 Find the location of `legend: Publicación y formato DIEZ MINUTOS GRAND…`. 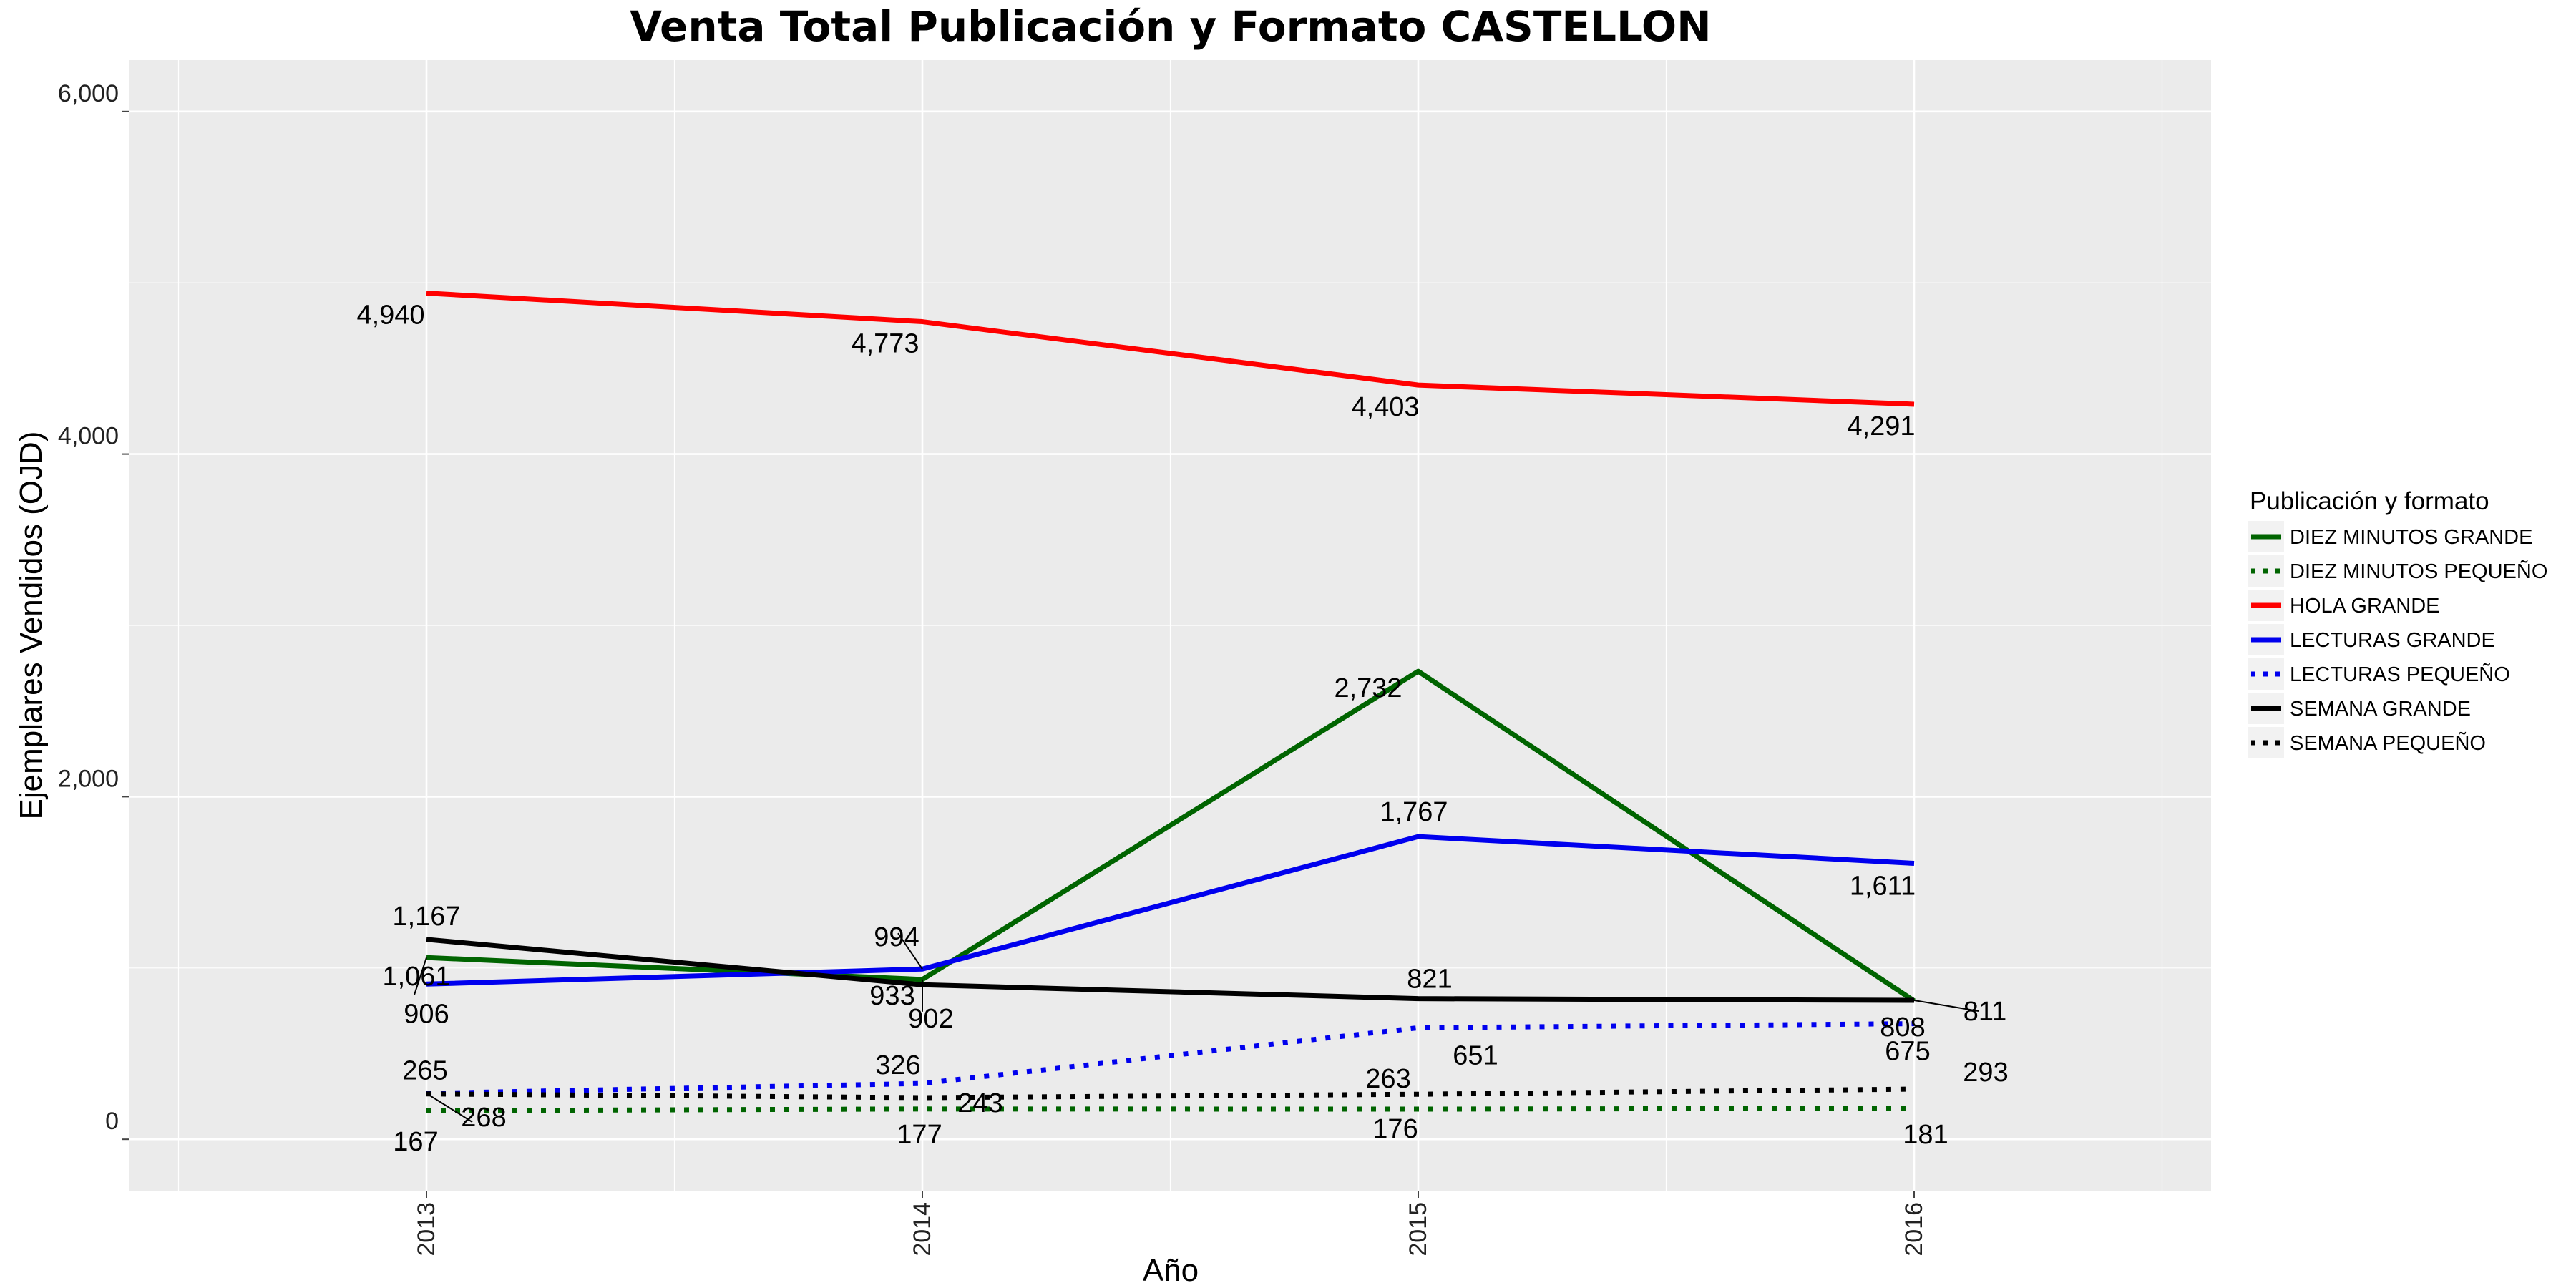

legend: Publicación y formato DIEZ MINUTOS GRAND… is located at coordinates (2397, 622).